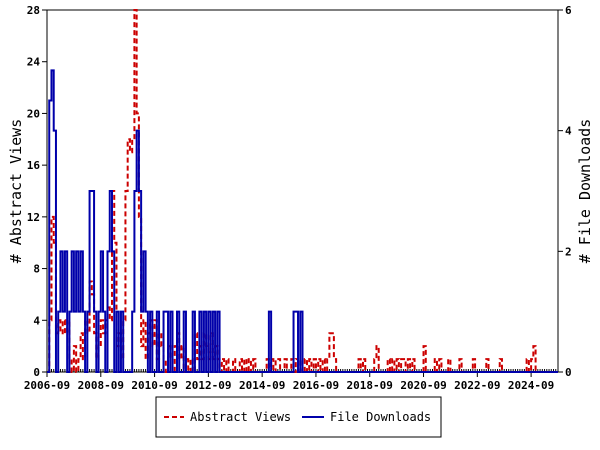 The width and height of the screenshot is (600, 450). Describe the element at coordinates (316, 385) in the screenshot. I see `x-tick-label: 2016-09` at that location.